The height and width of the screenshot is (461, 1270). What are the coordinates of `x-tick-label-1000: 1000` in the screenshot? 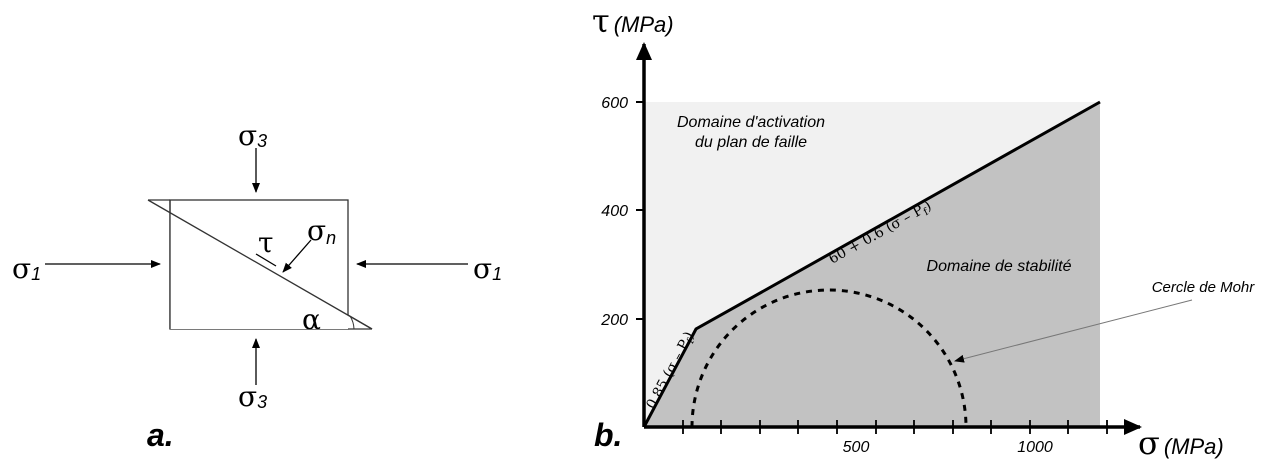 It's located at (1035, 447).